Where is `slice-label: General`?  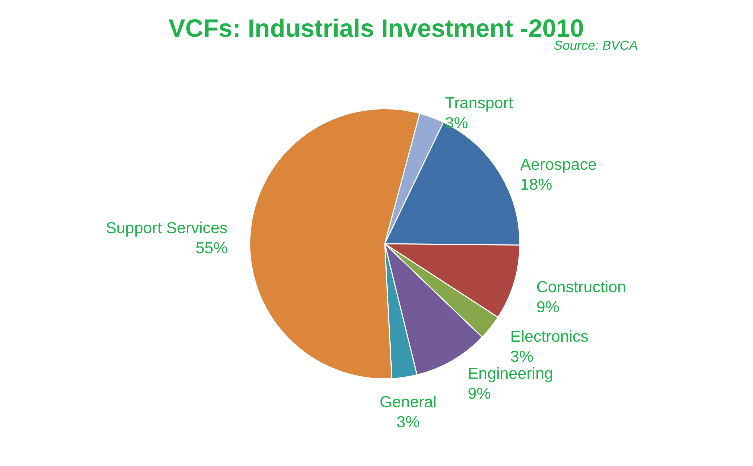
slice-label: General is located at coordinates (408, 403).